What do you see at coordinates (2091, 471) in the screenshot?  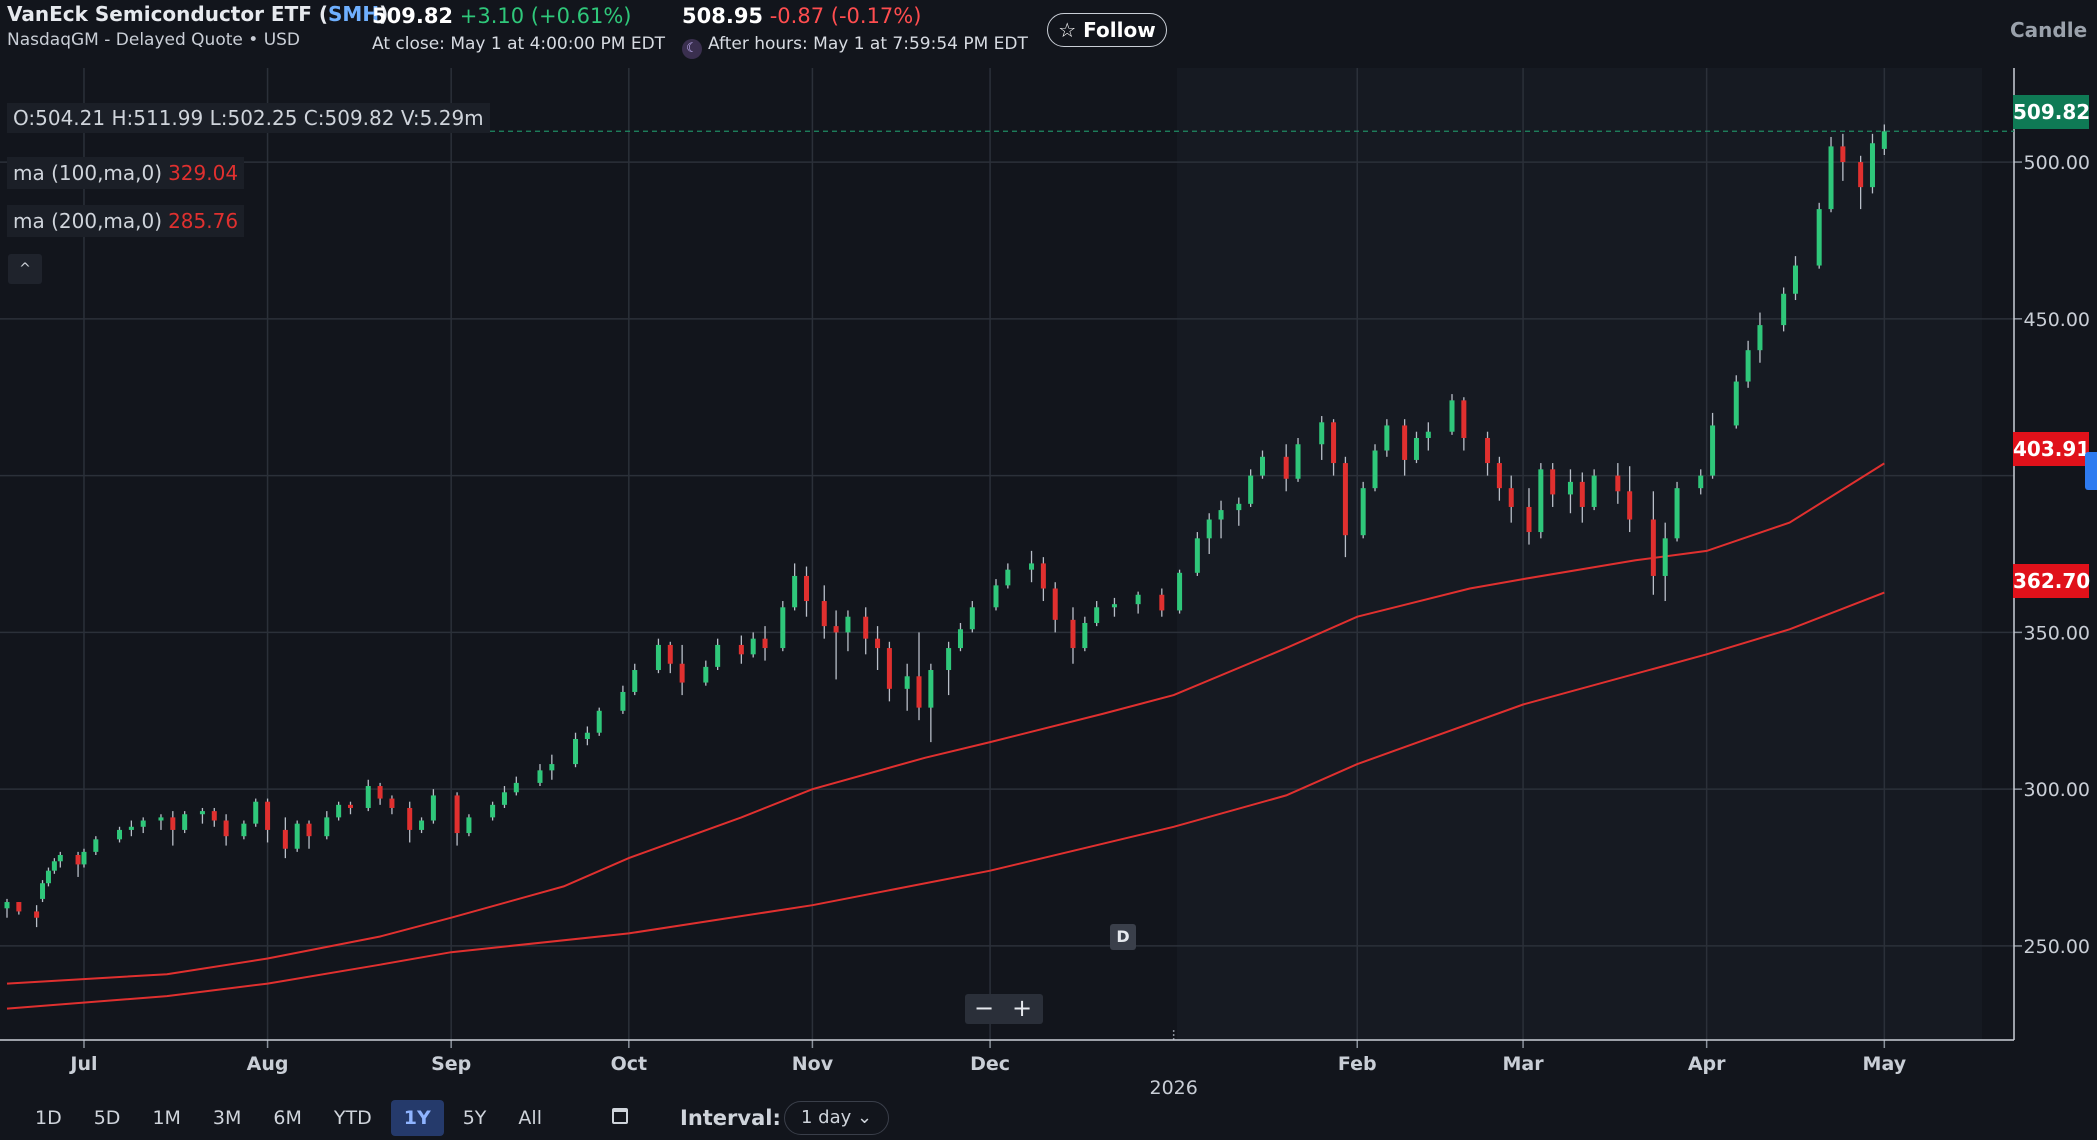 I see `side-panel-handle` at bounding box center [2091, 471].